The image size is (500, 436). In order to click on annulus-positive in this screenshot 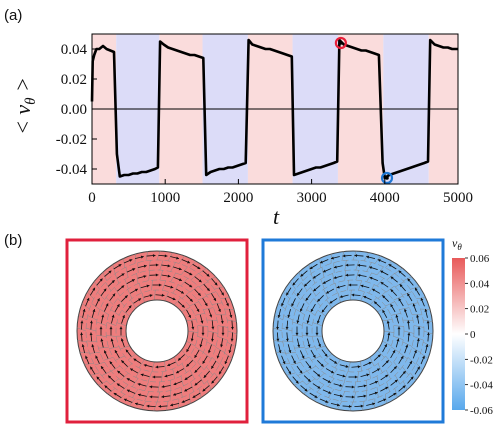, I will do `click(157, 331)`.